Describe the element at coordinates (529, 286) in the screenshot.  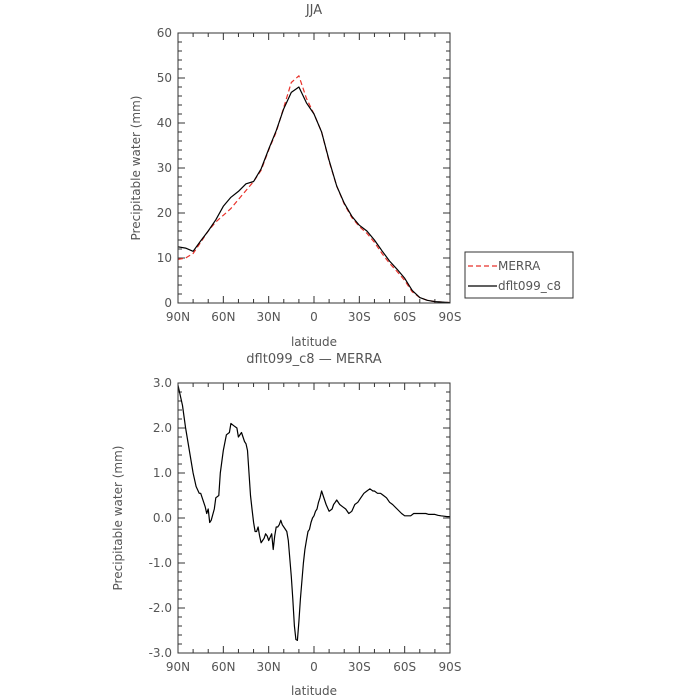
I see `legend-label-dflt099-c8: dflt099_c8` at that location.